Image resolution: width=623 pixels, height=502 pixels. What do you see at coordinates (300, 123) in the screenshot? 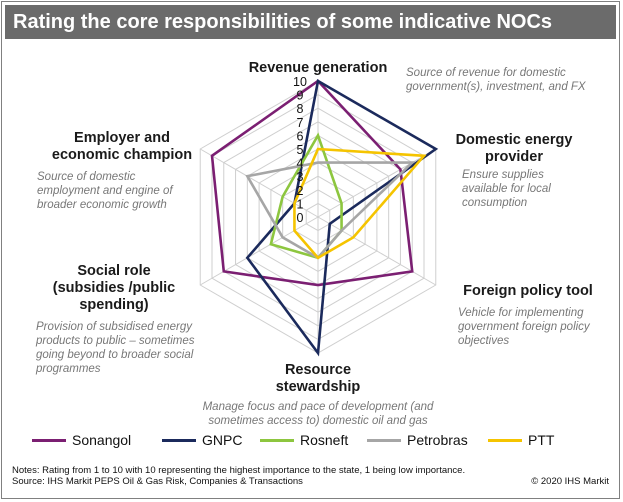
I see `tick-label: 7` at bounding box center [300, 123].